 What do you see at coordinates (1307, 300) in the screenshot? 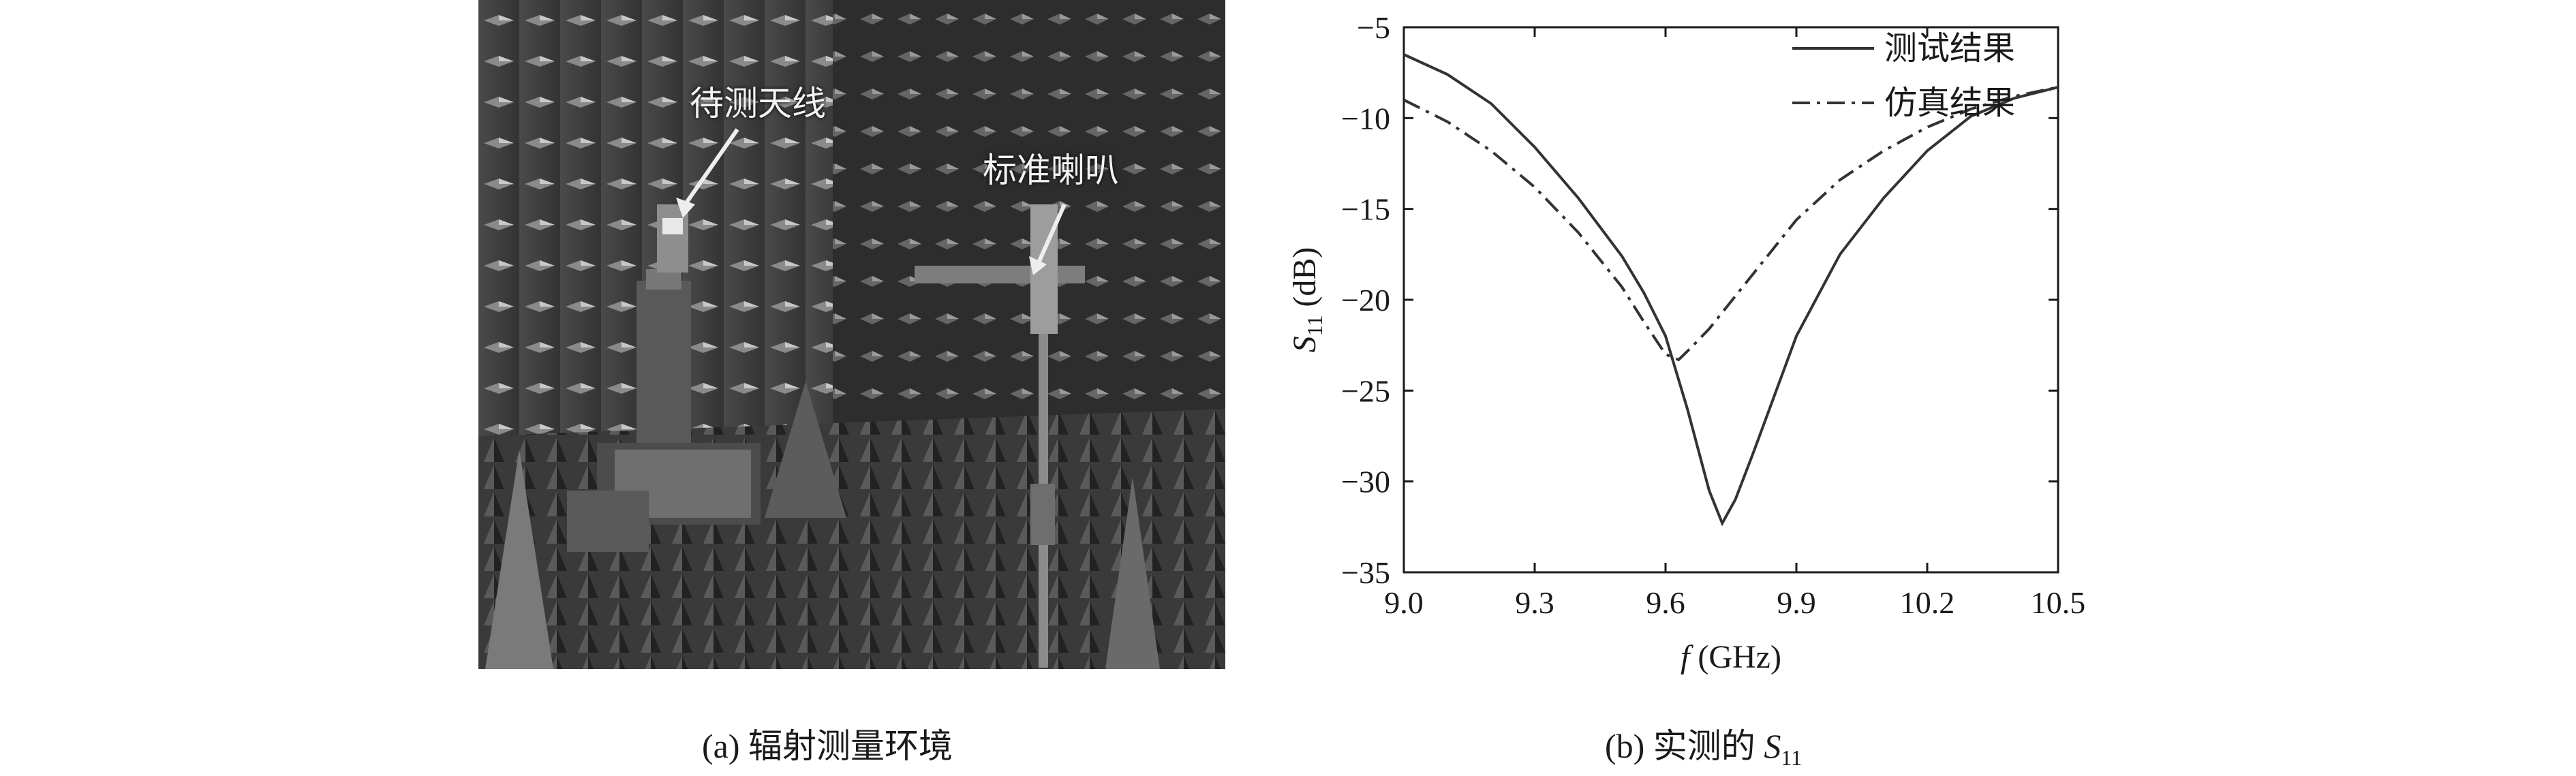
I see `y-axis-label: S11 (dB)` at bounding box center [1307, 300].